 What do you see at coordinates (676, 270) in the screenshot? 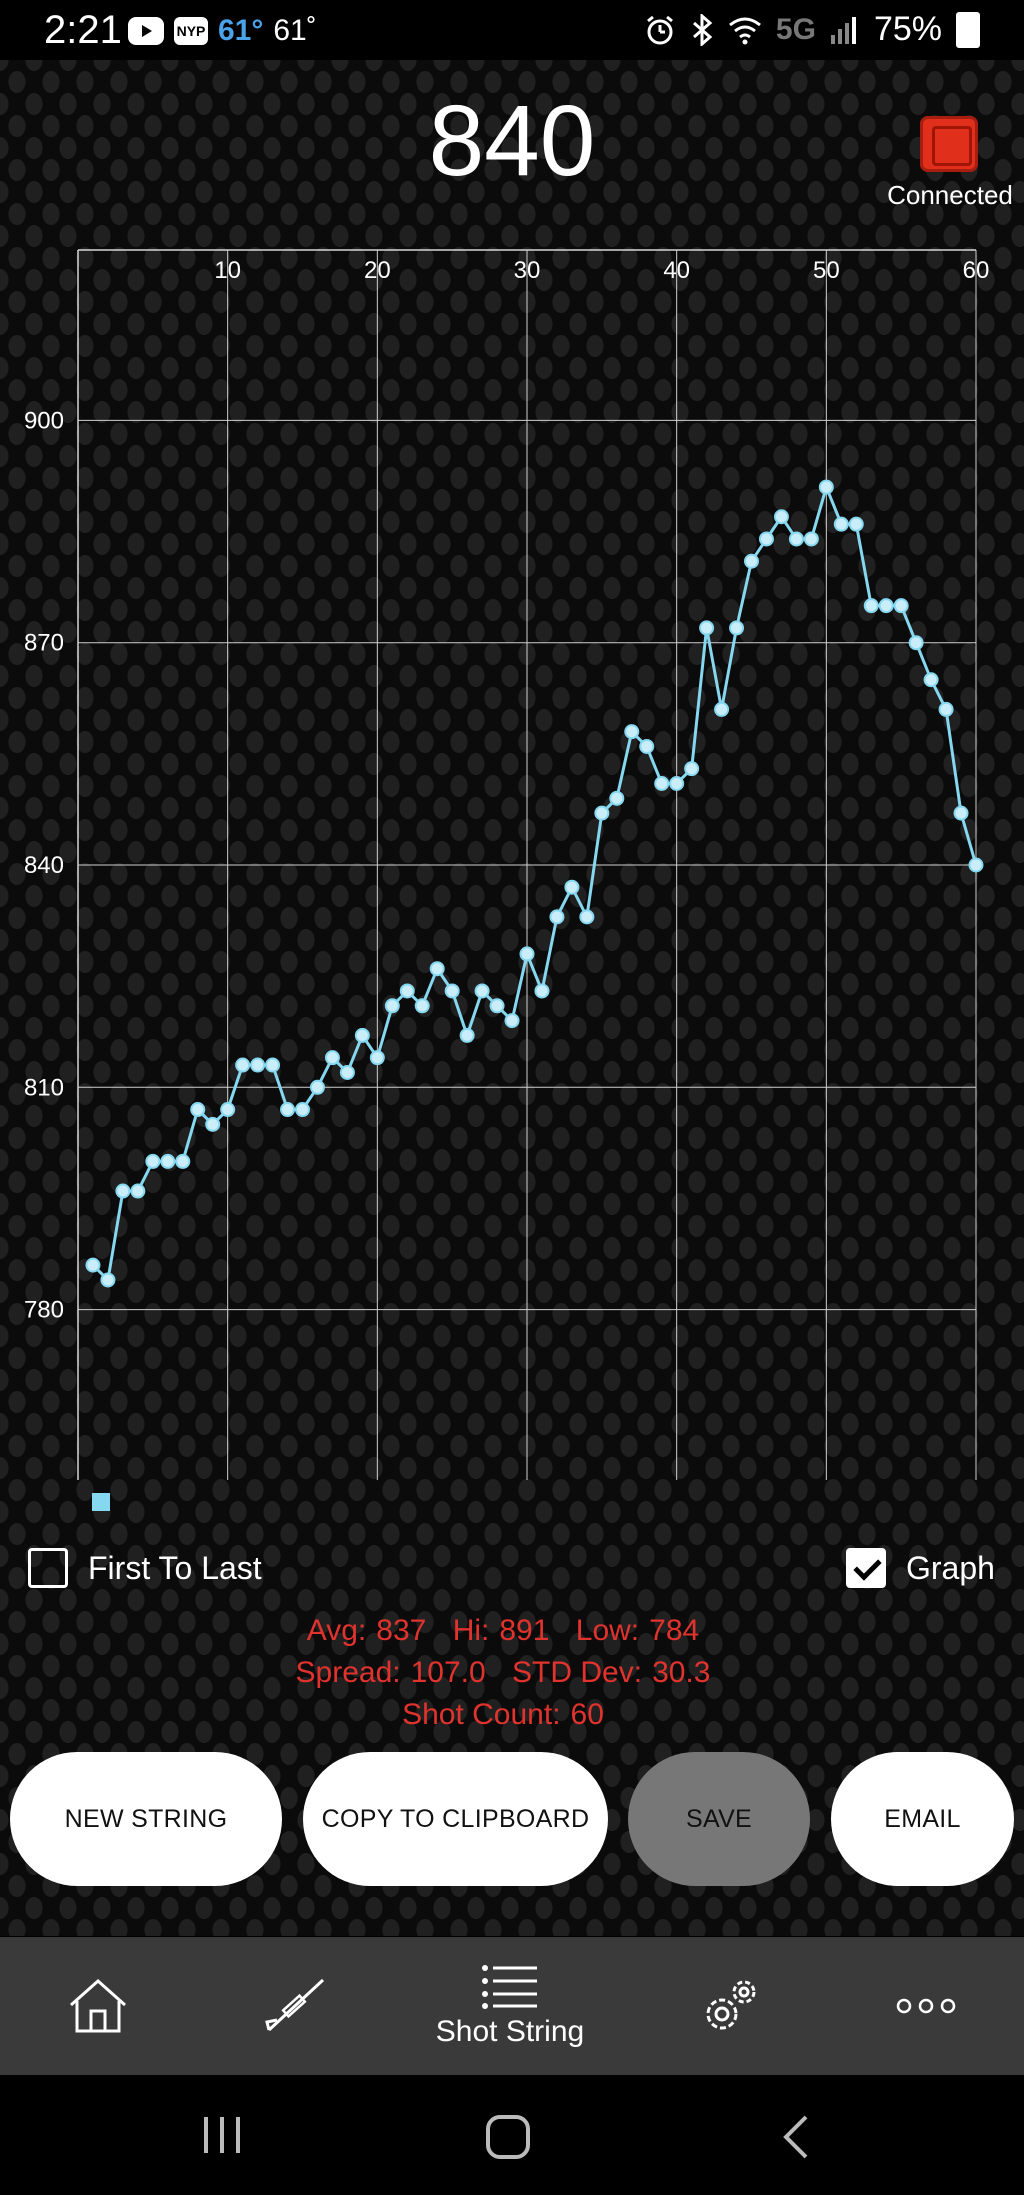
I see `x-tick-label: 40` at bounding box center [676, 270].